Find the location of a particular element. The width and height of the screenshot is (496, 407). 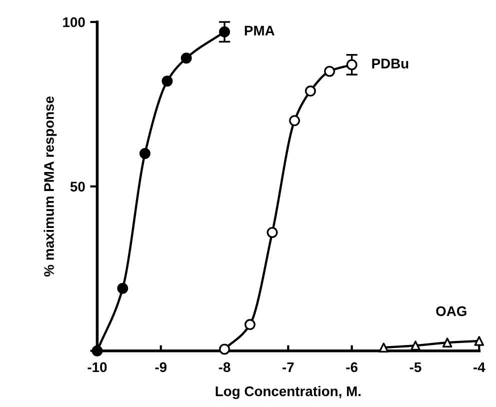

series-label: PDBu is located at coordinates (390, 63).